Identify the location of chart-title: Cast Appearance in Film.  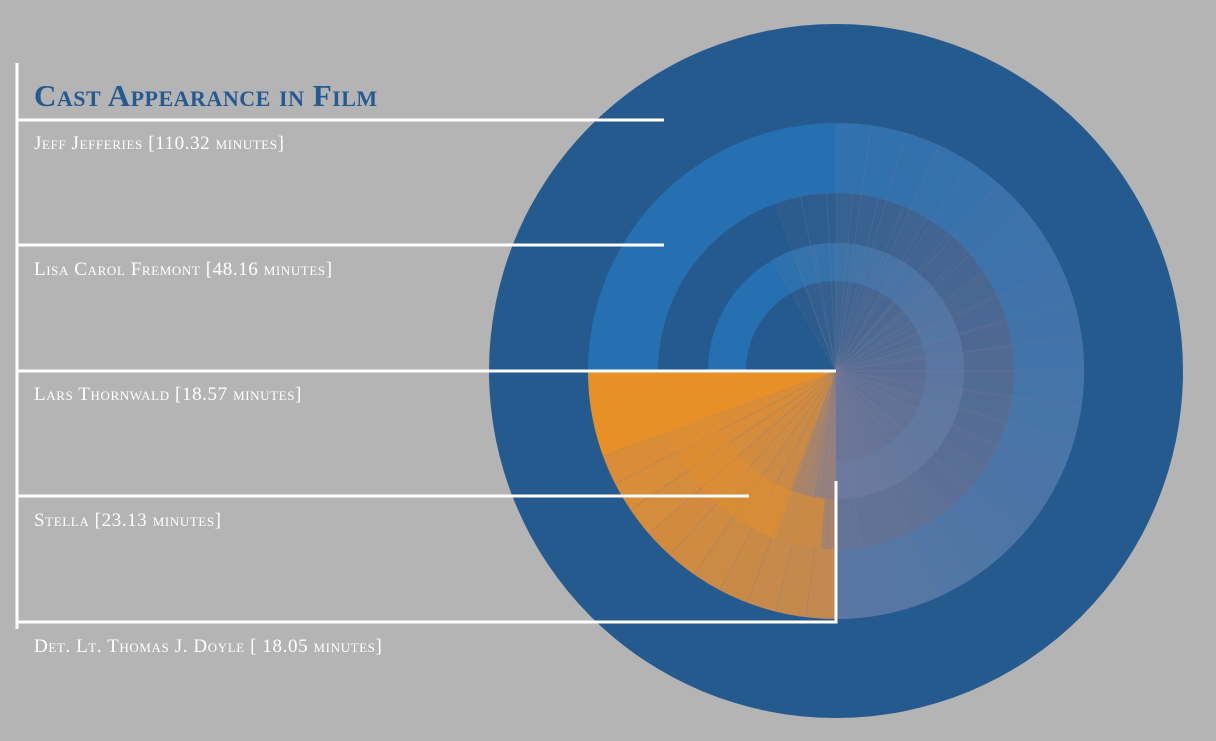
(206, 95).